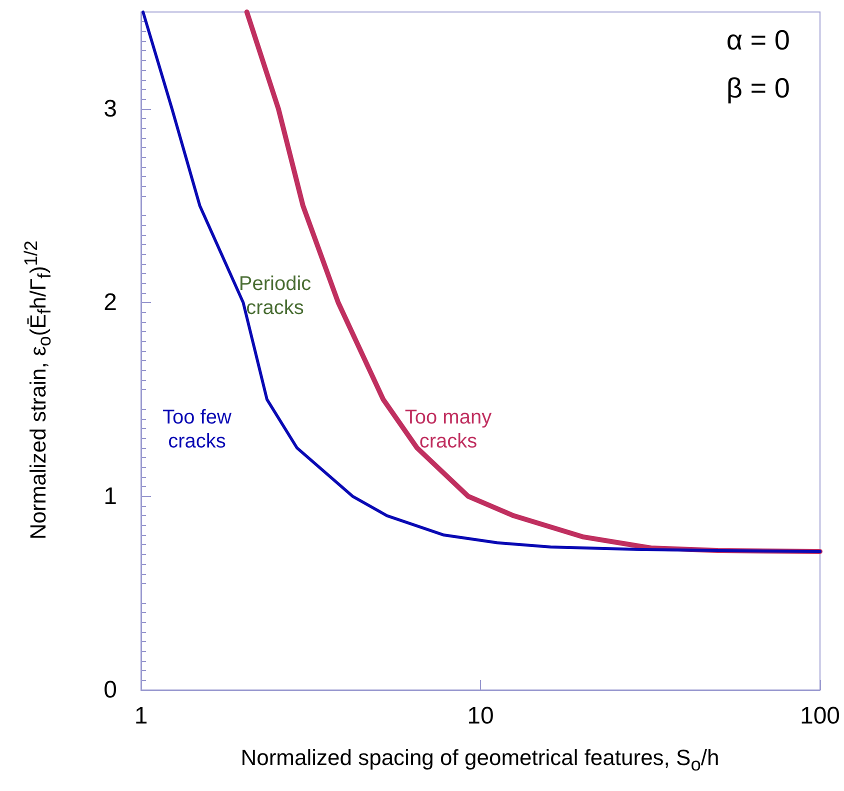 The height and width of the screenshot is (791, 844). I want to click on y-tick-label: 2, so click(110, 302).